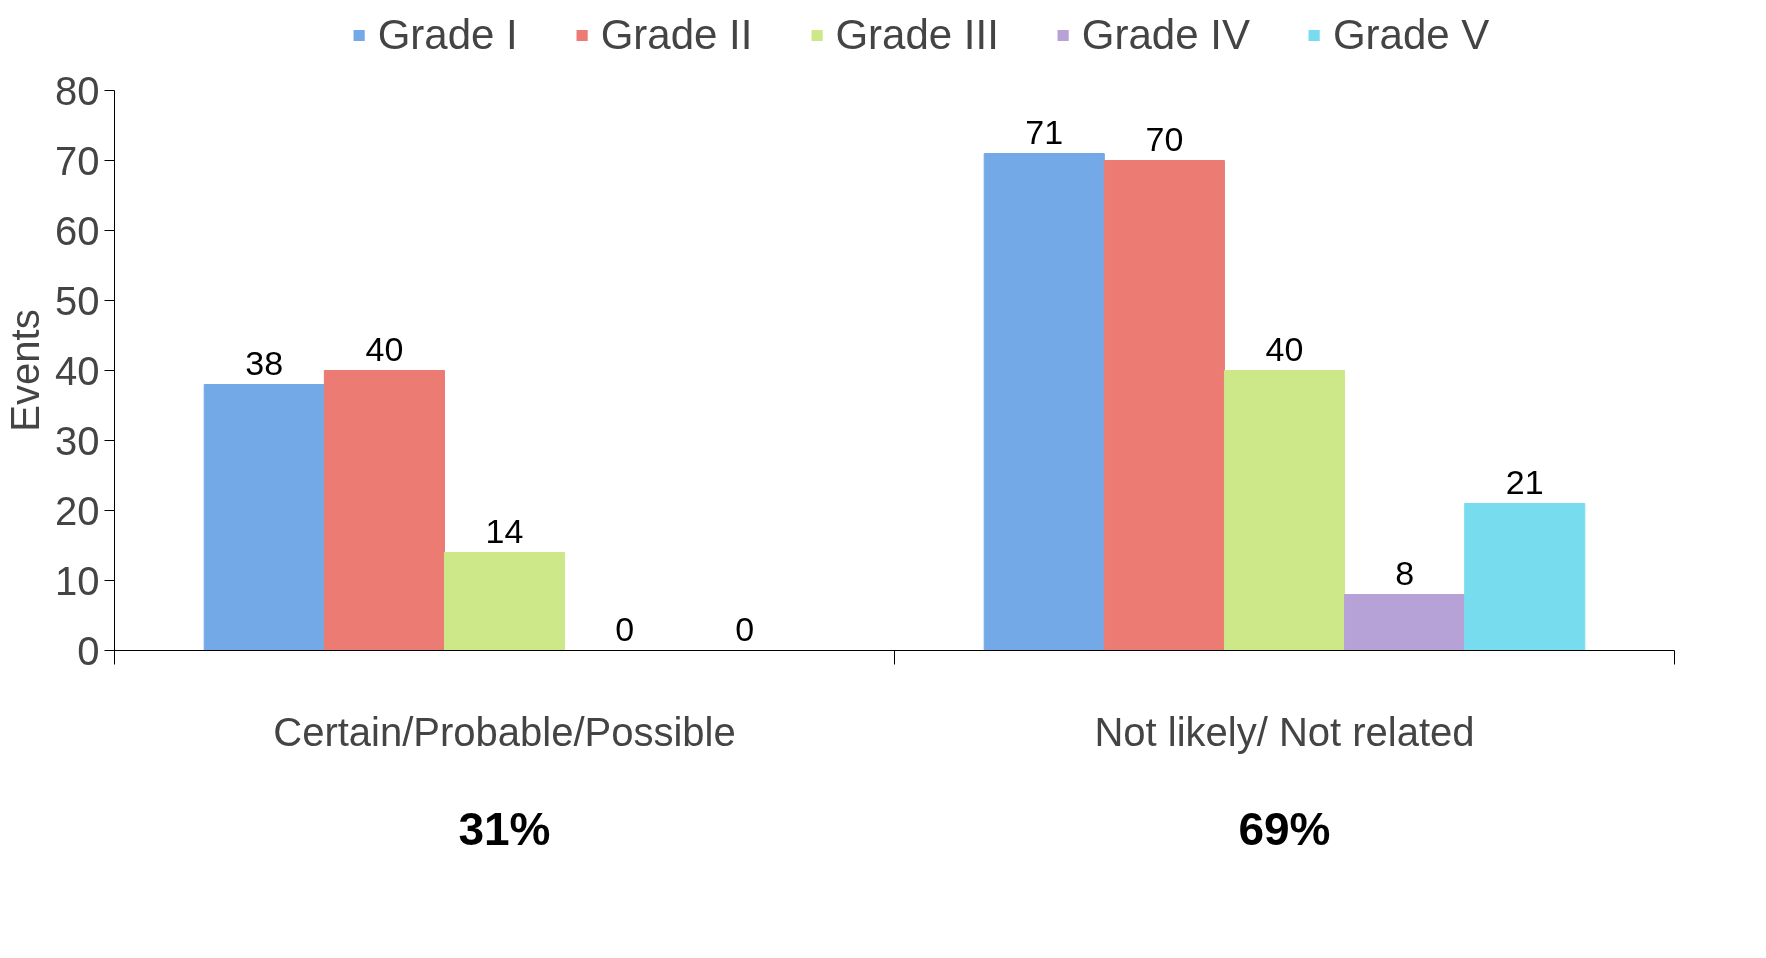  What do you see at coordinates (77, 300) in the screenshot?
I see `y-tick-label: 50` at bounding box center [77, 300].